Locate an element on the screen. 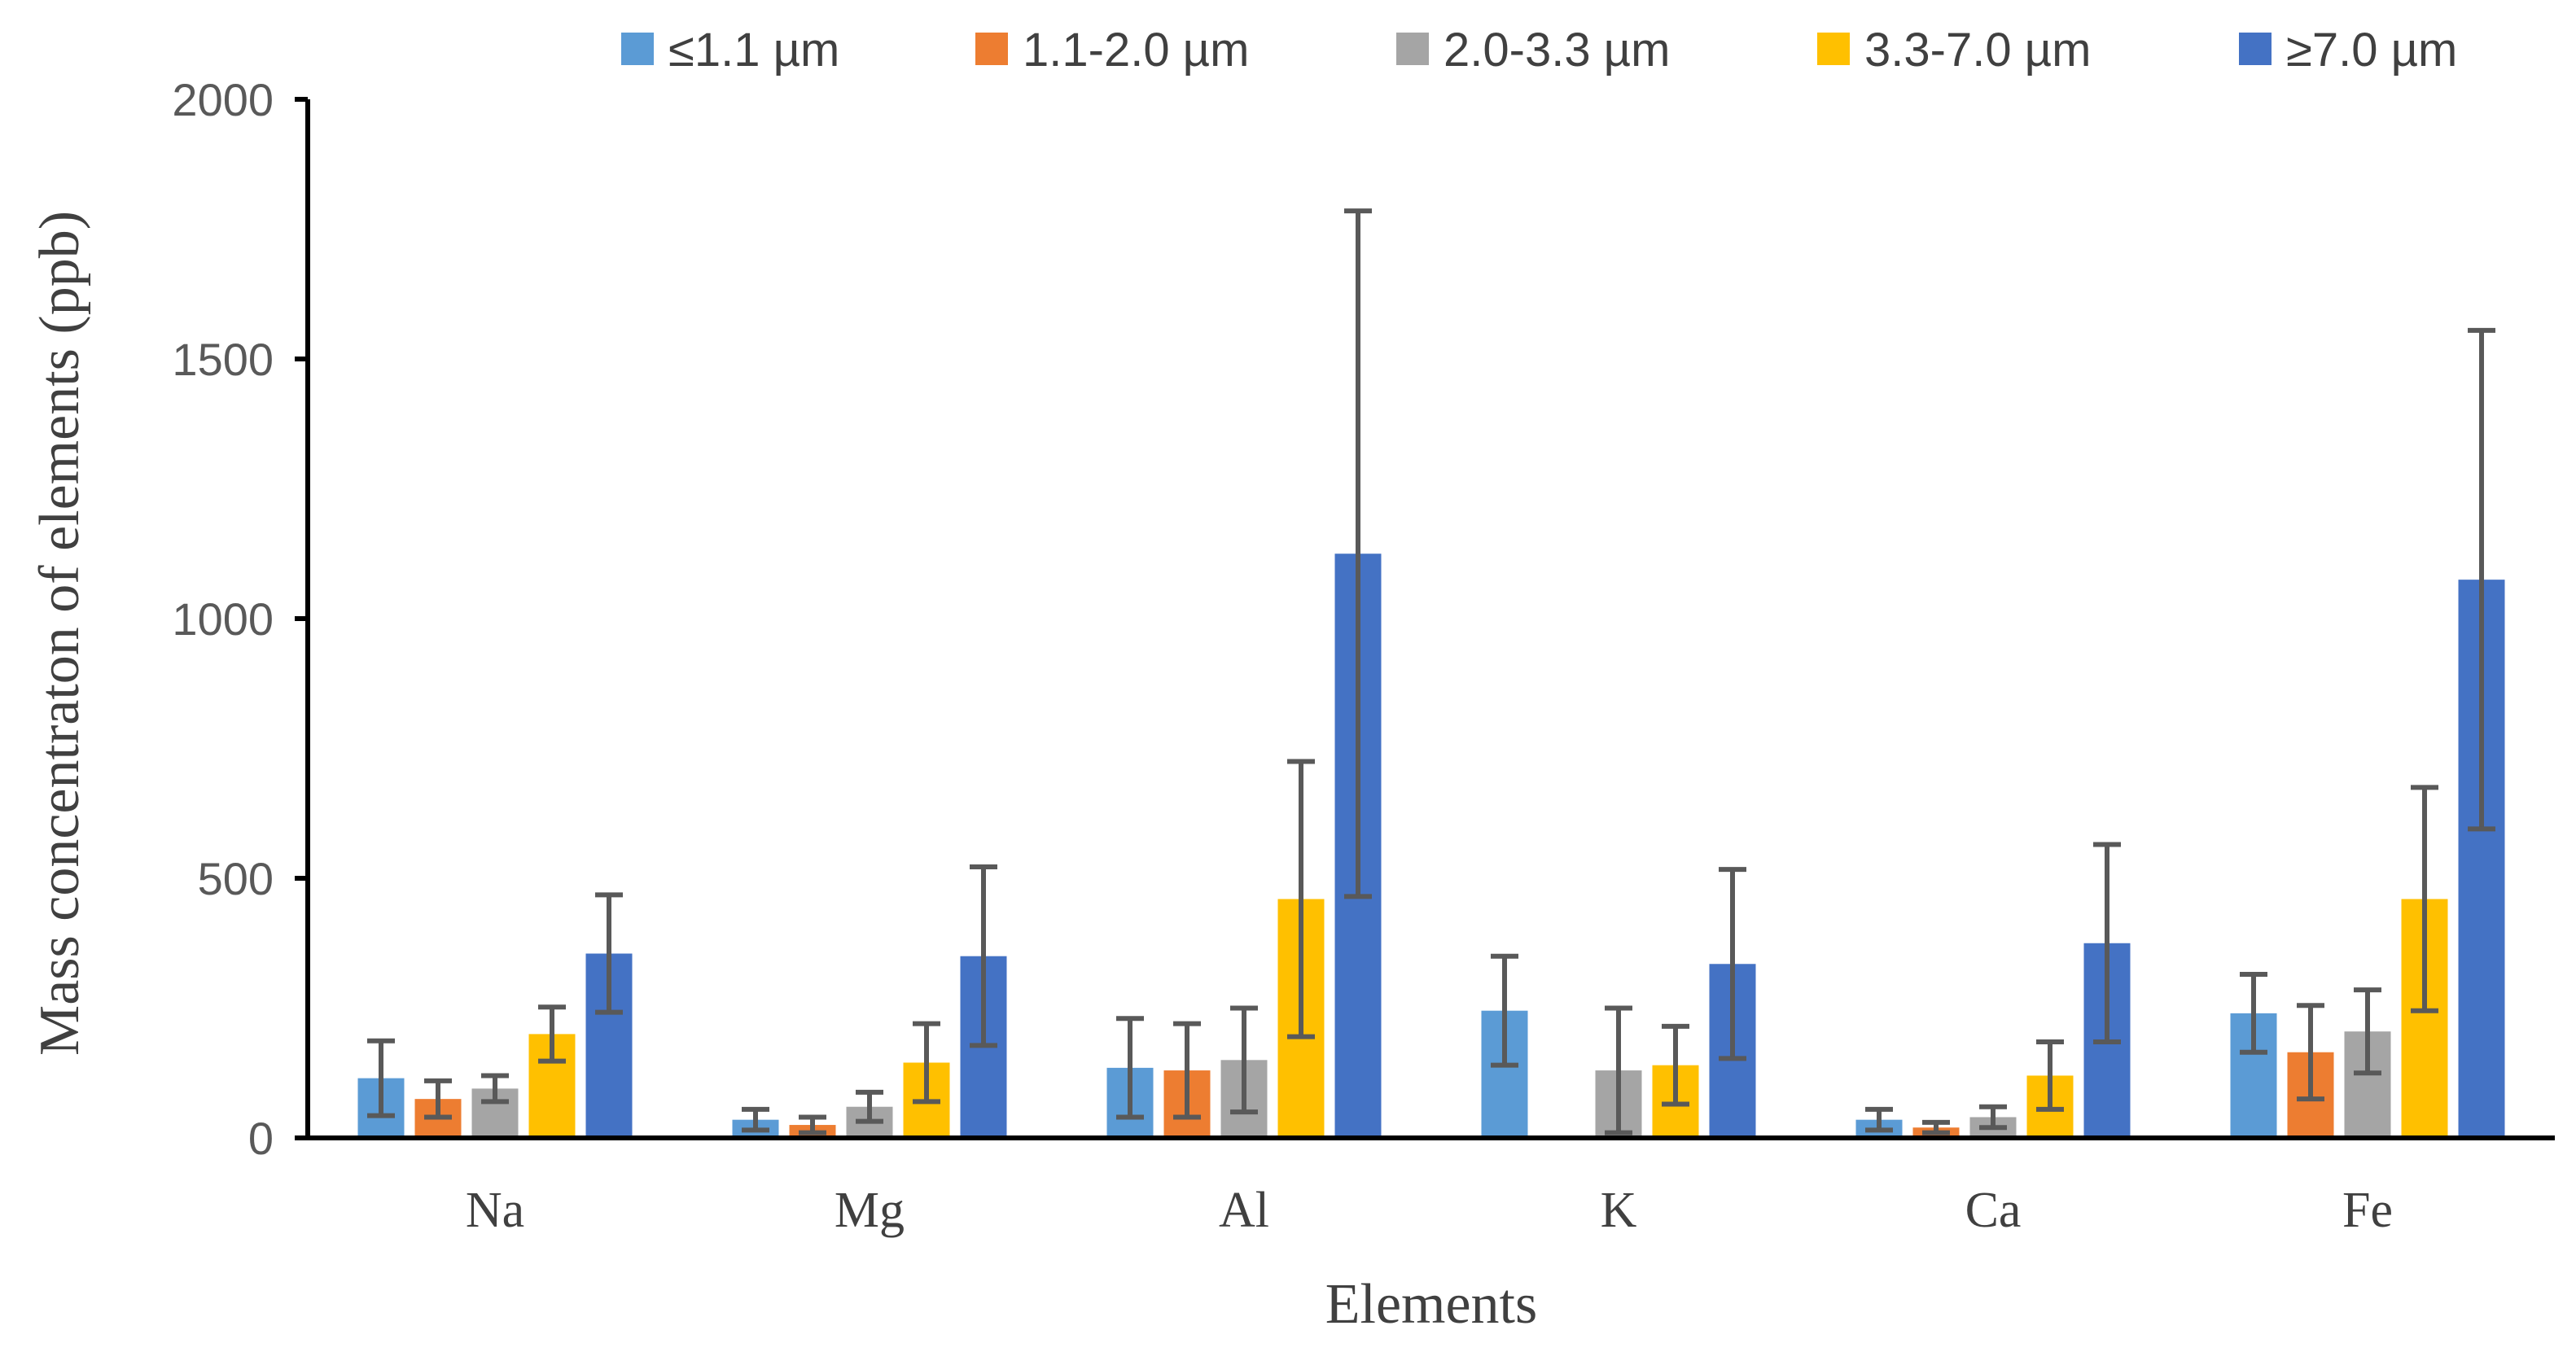 This screenshot has width=2576, height=1352. x-tick-label: K is located at coordinates (1619, 1210).